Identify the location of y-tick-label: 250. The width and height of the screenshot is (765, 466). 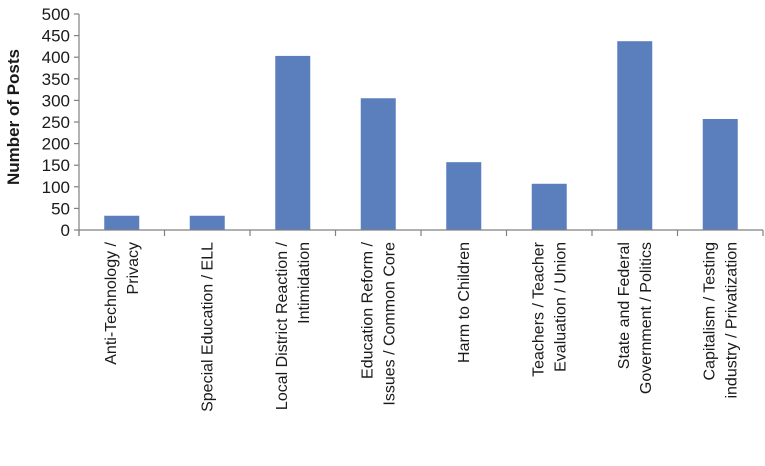
(56, 122).